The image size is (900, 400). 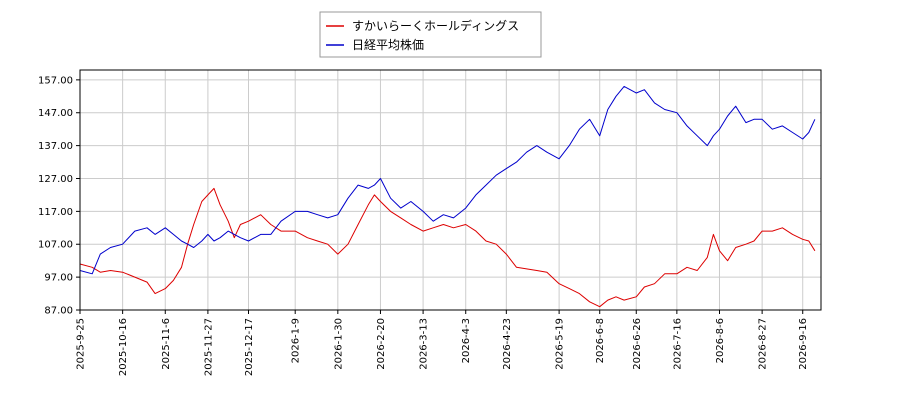 I want to click on y-tick-label: 87.00, so click(x=58, y=311).